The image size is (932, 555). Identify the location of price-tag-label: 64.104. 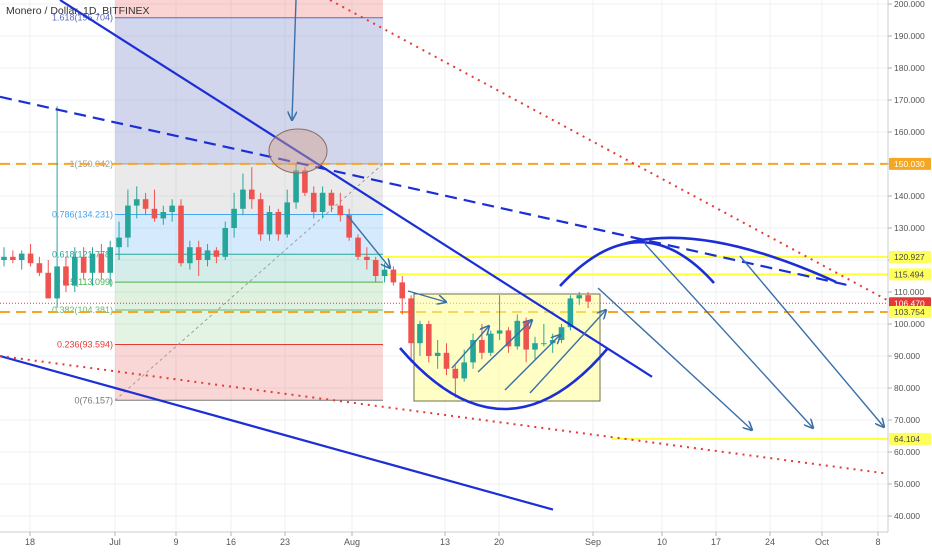
(907, 439).